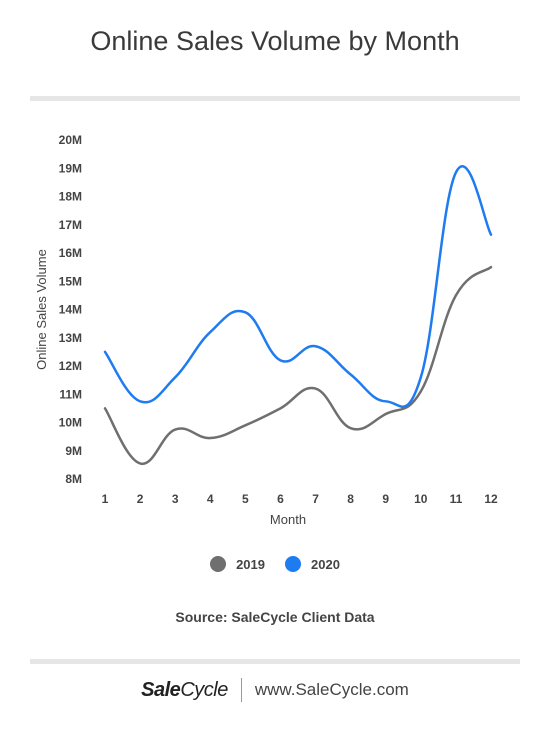  I want to click on y-tick-label: 20M, so click(70, 140).